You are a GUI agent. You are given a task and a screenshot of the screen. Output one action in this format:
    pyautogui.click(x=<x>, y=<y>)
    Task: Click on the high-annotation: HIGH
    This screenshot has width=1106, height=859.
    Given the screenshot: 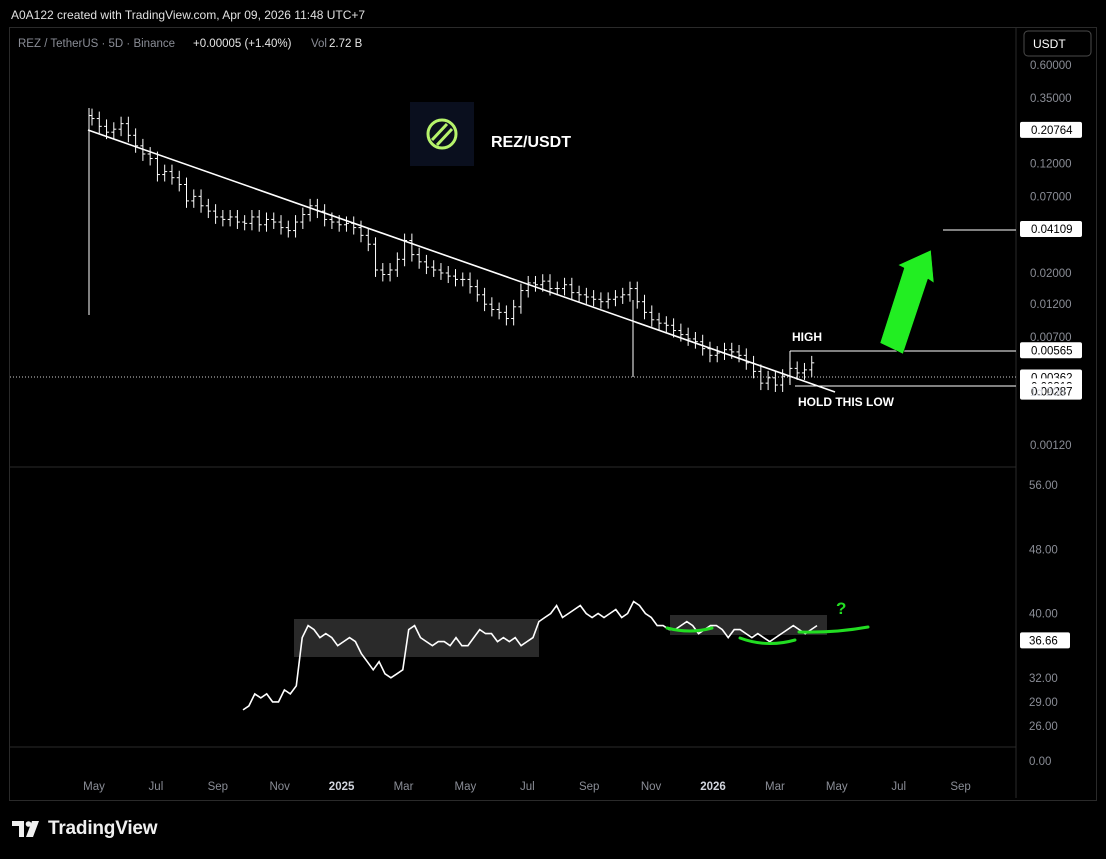 What is the action you would take?
    pyautogui.click(x=807, y=337)
    